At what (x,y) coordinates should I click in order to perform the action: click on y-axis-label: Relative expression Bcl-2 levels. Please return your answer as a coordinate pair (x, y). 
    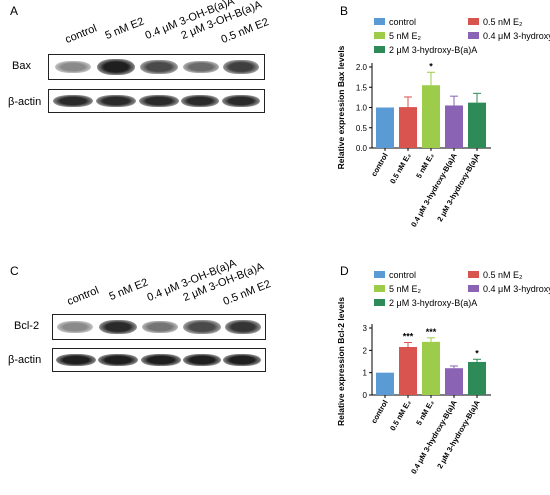
    Looking at the image, I should click on (341, 361).